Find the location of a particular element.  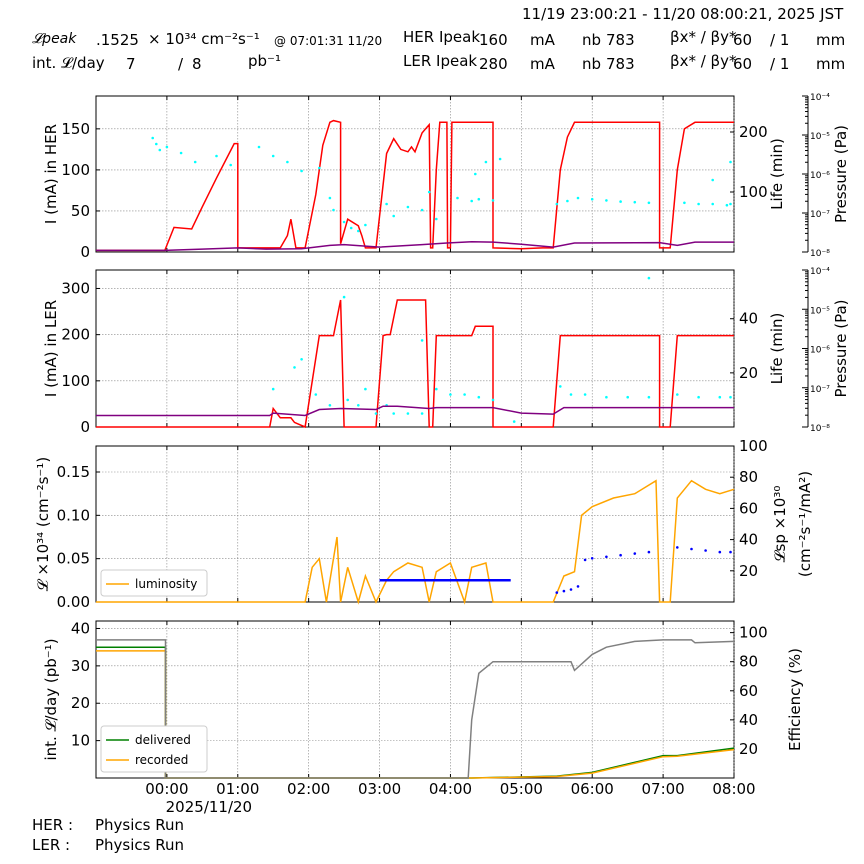

y-tick-label: 30 is located at coordinates (80, 666).